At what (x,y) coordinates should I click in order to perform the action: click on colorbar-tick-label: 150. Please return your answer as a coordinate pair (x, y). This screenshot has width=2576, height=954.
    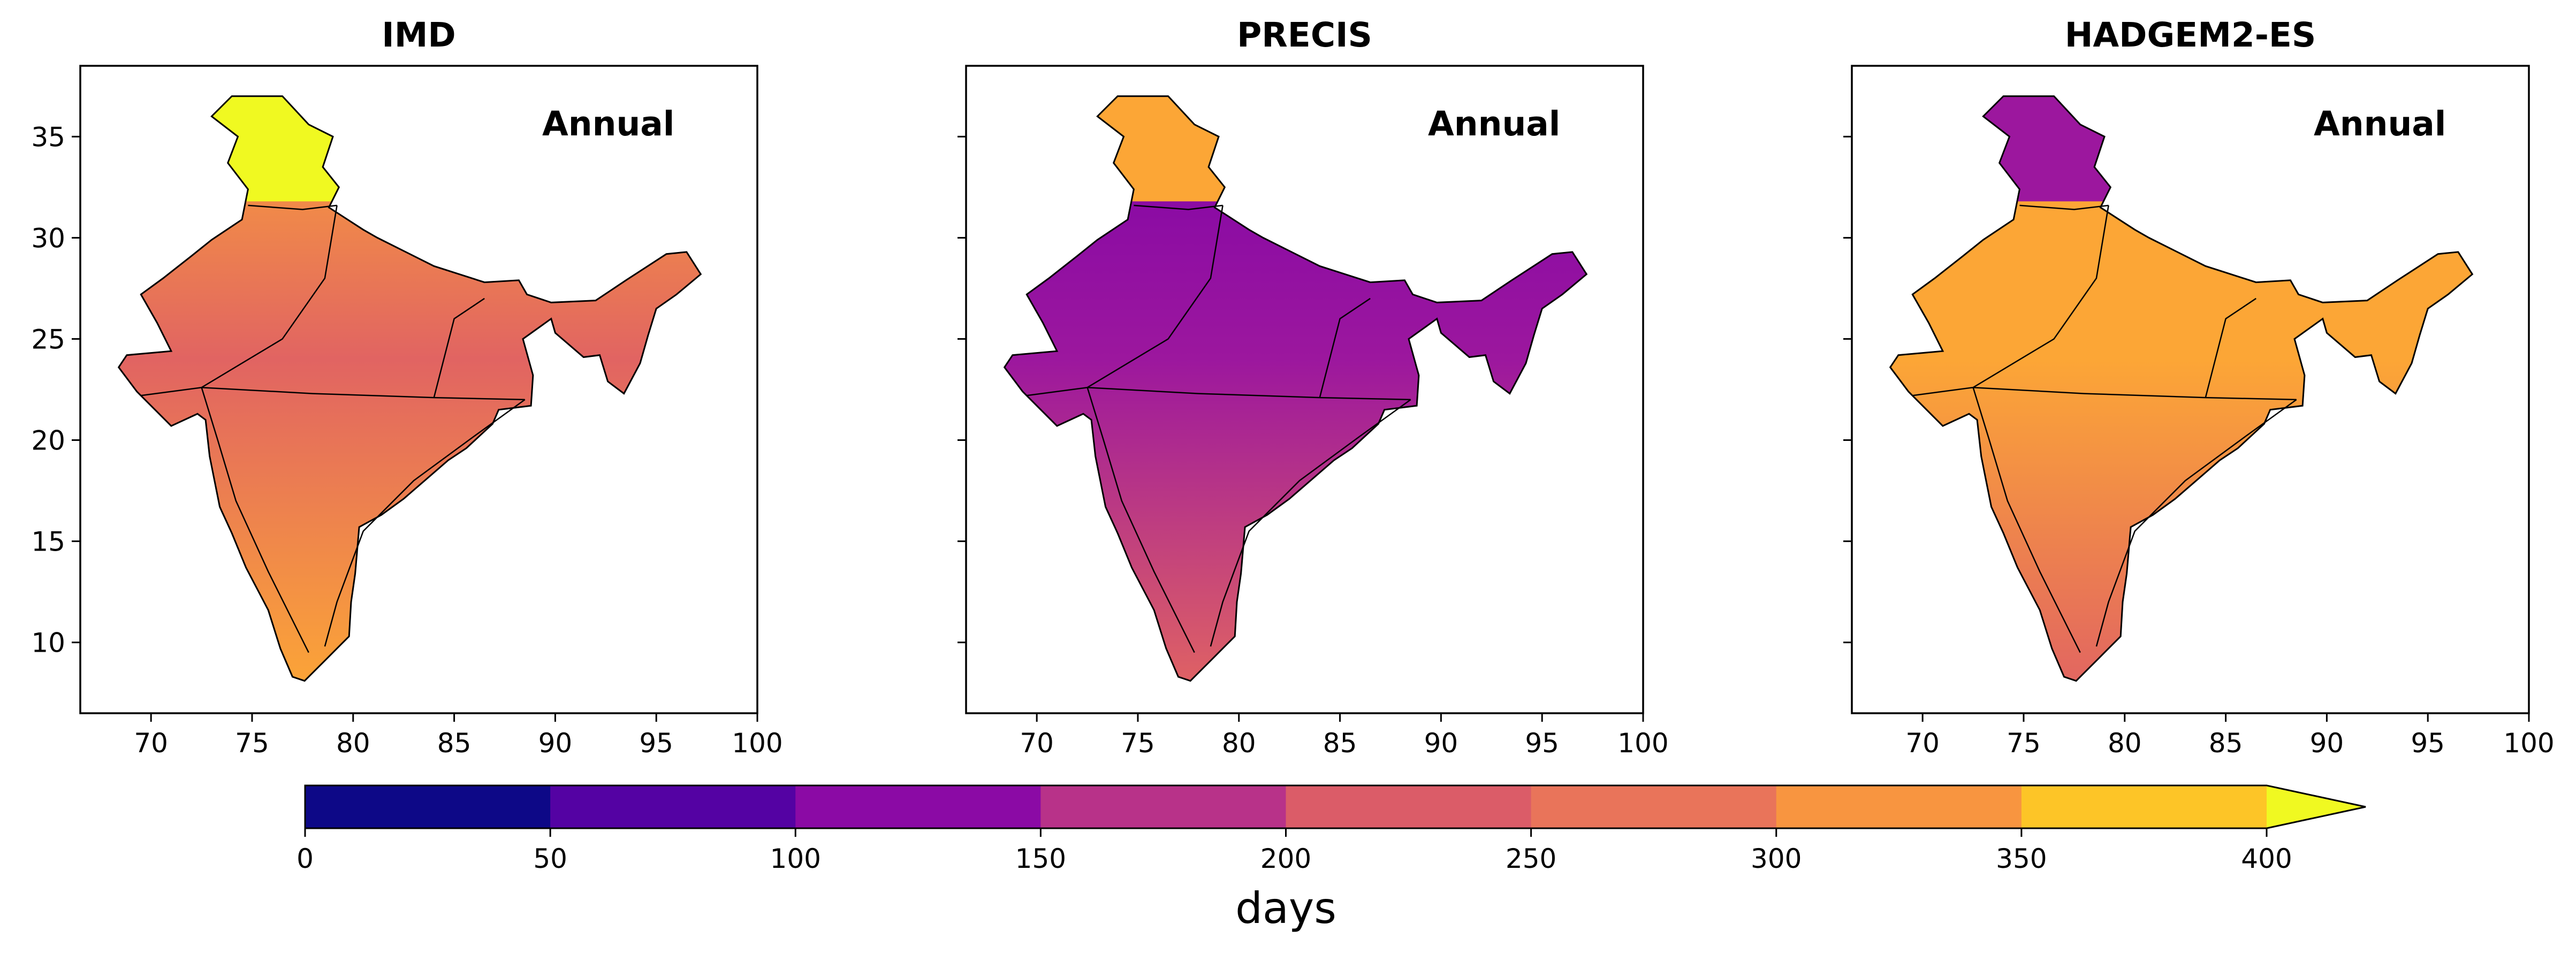
    Looking at the image, I should click on (1040, 858).